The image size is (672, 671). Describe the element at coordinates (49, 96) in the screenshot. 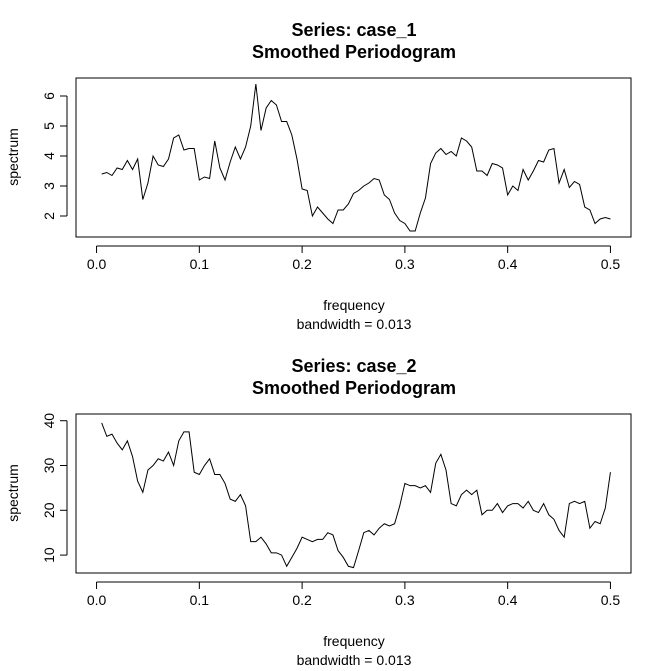

I see `y-tick-label: 6` at that location.